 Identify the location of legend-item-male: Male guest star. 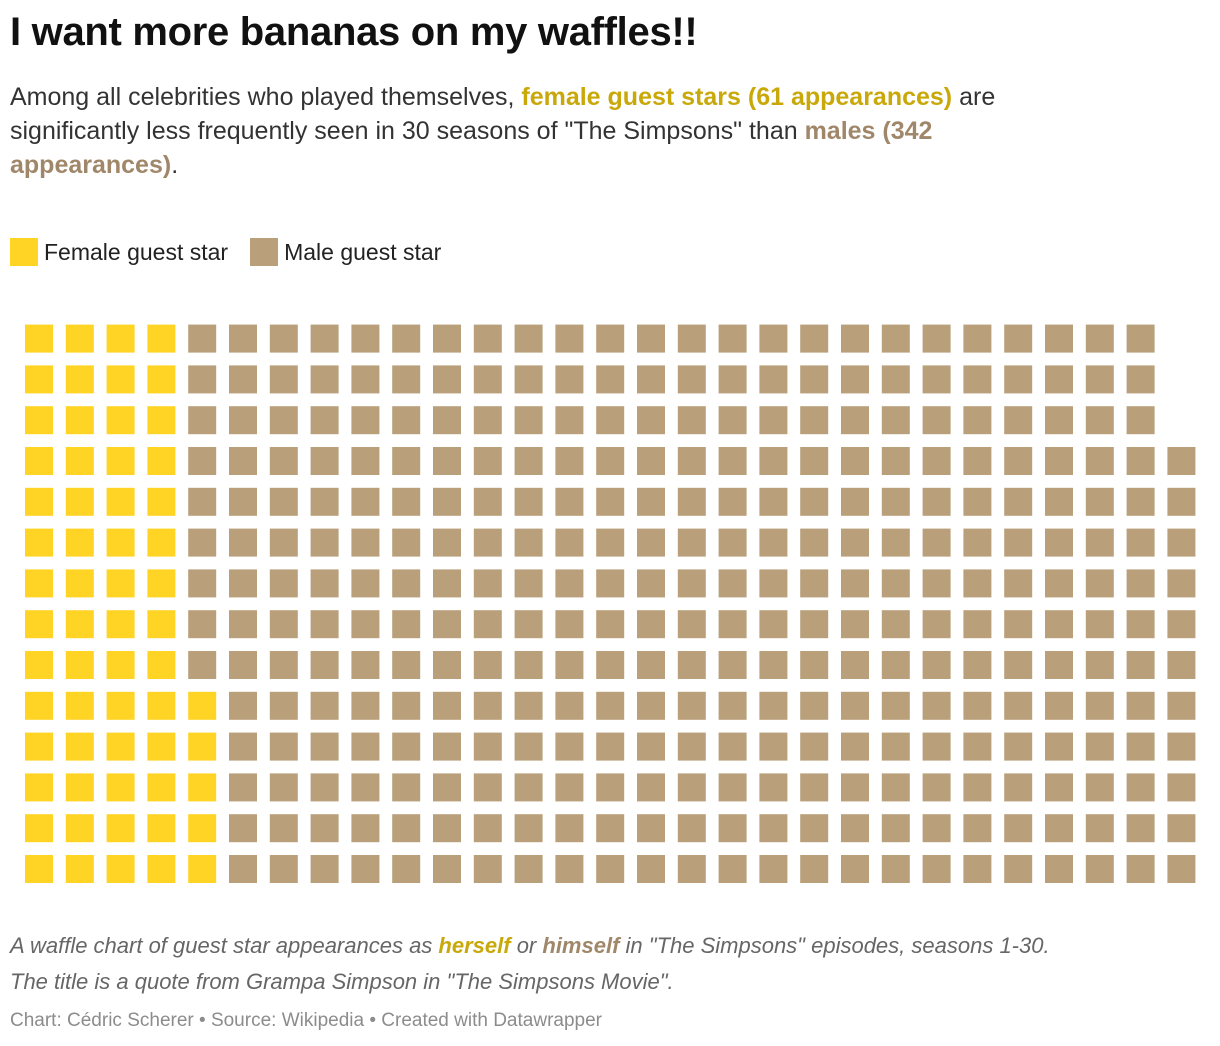
(345, 252).